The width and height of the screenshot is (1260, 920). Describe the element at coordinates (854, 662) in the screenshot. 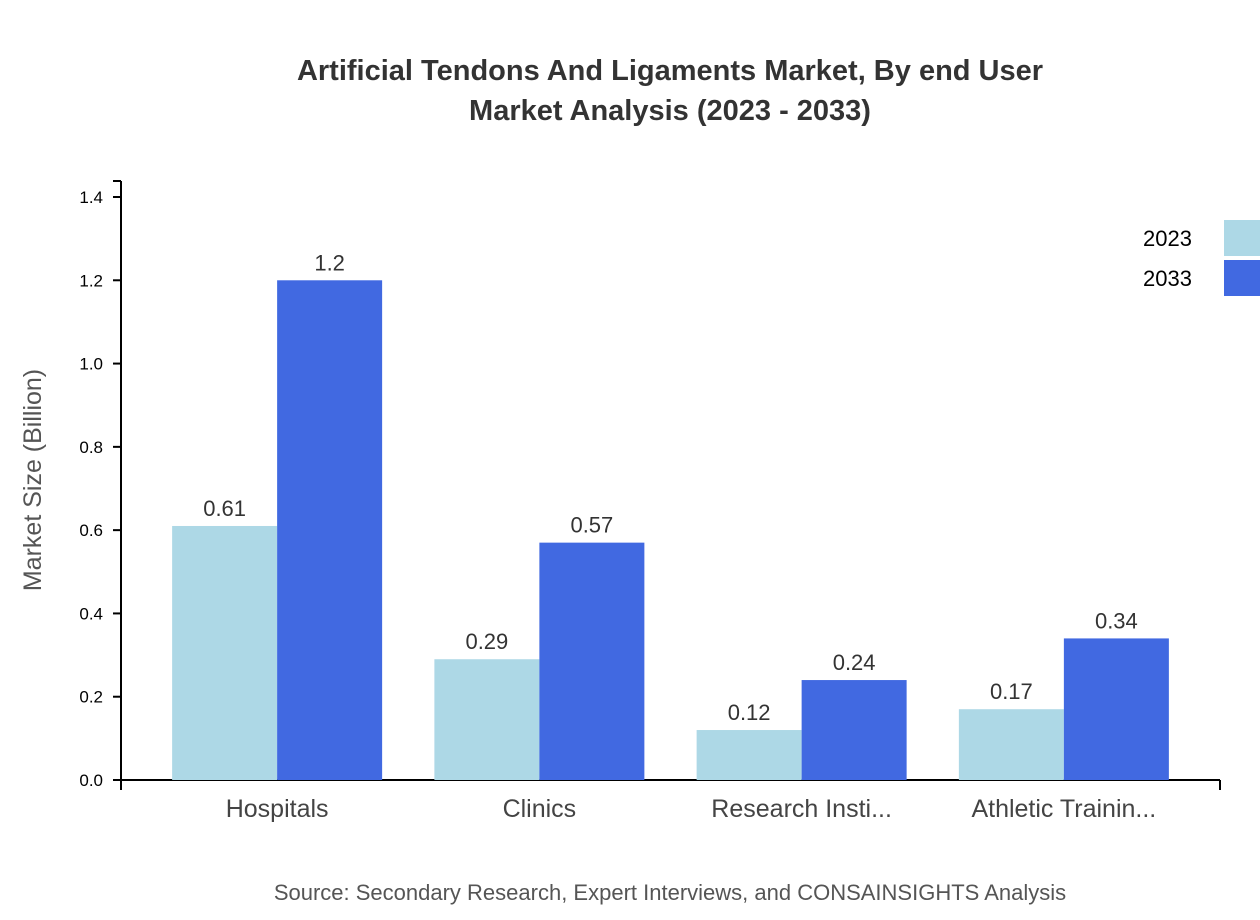

I see `data-label: 0.24` at that location.